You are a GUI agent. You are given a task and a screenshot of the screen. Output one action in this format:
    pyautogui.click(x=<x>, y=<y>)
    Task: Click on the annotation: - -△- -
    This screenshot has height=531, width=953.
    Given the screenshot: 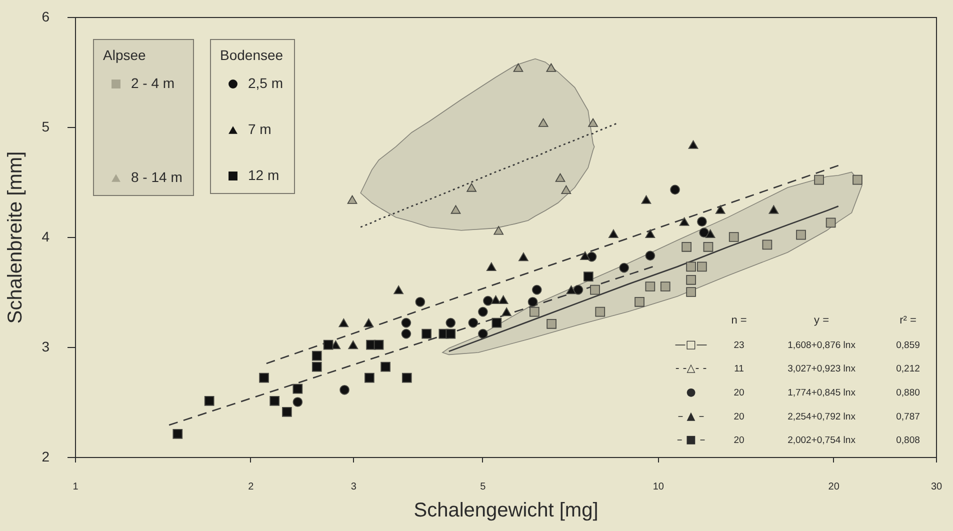 What is the action you would take?
    pyautogui.click(x=691, y=368)
    